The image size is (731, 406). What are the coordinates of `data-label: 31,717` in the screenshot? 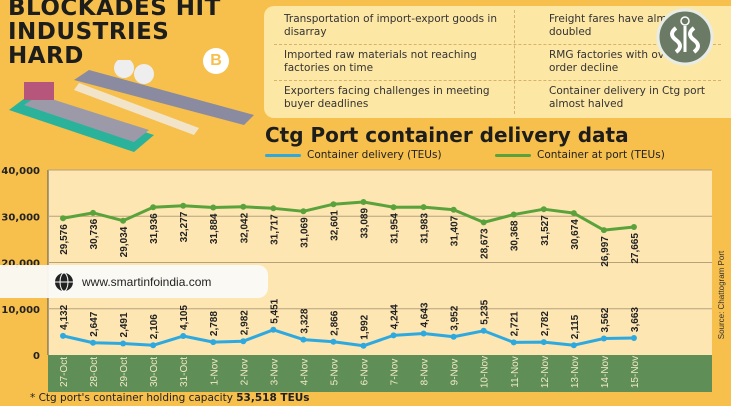 It's located at (274, 229).